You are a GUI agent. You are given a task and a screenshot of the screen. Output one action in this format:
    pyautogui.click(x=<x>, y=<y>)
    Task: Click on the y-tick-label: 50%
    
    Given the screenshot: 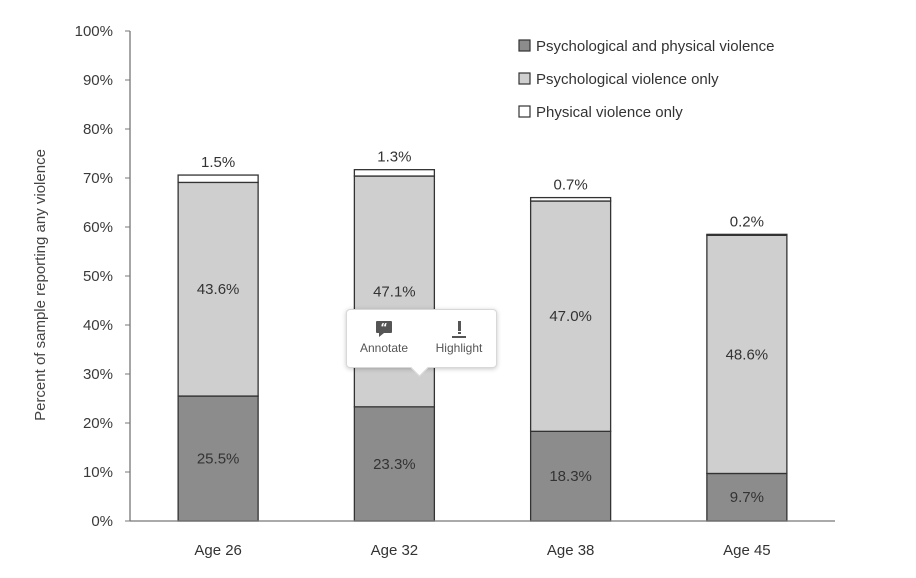 What is the action you would take?
    pyautogui.click(x=98, y=276)
    